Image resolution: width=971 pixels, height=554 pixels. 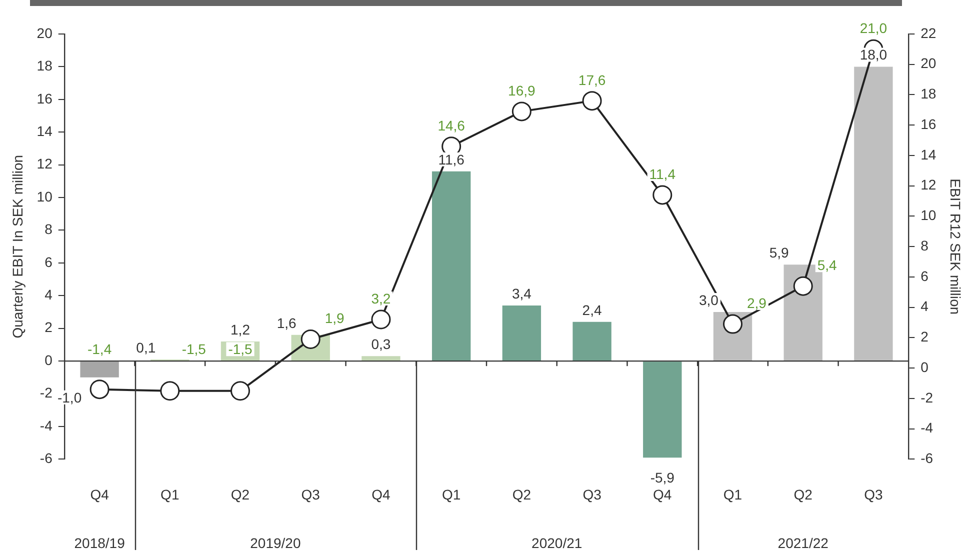 What do you see at coordinates (927, 397) in the screenshot?
I see `y2-tick-label: -2` at bounding box center [927, 397].